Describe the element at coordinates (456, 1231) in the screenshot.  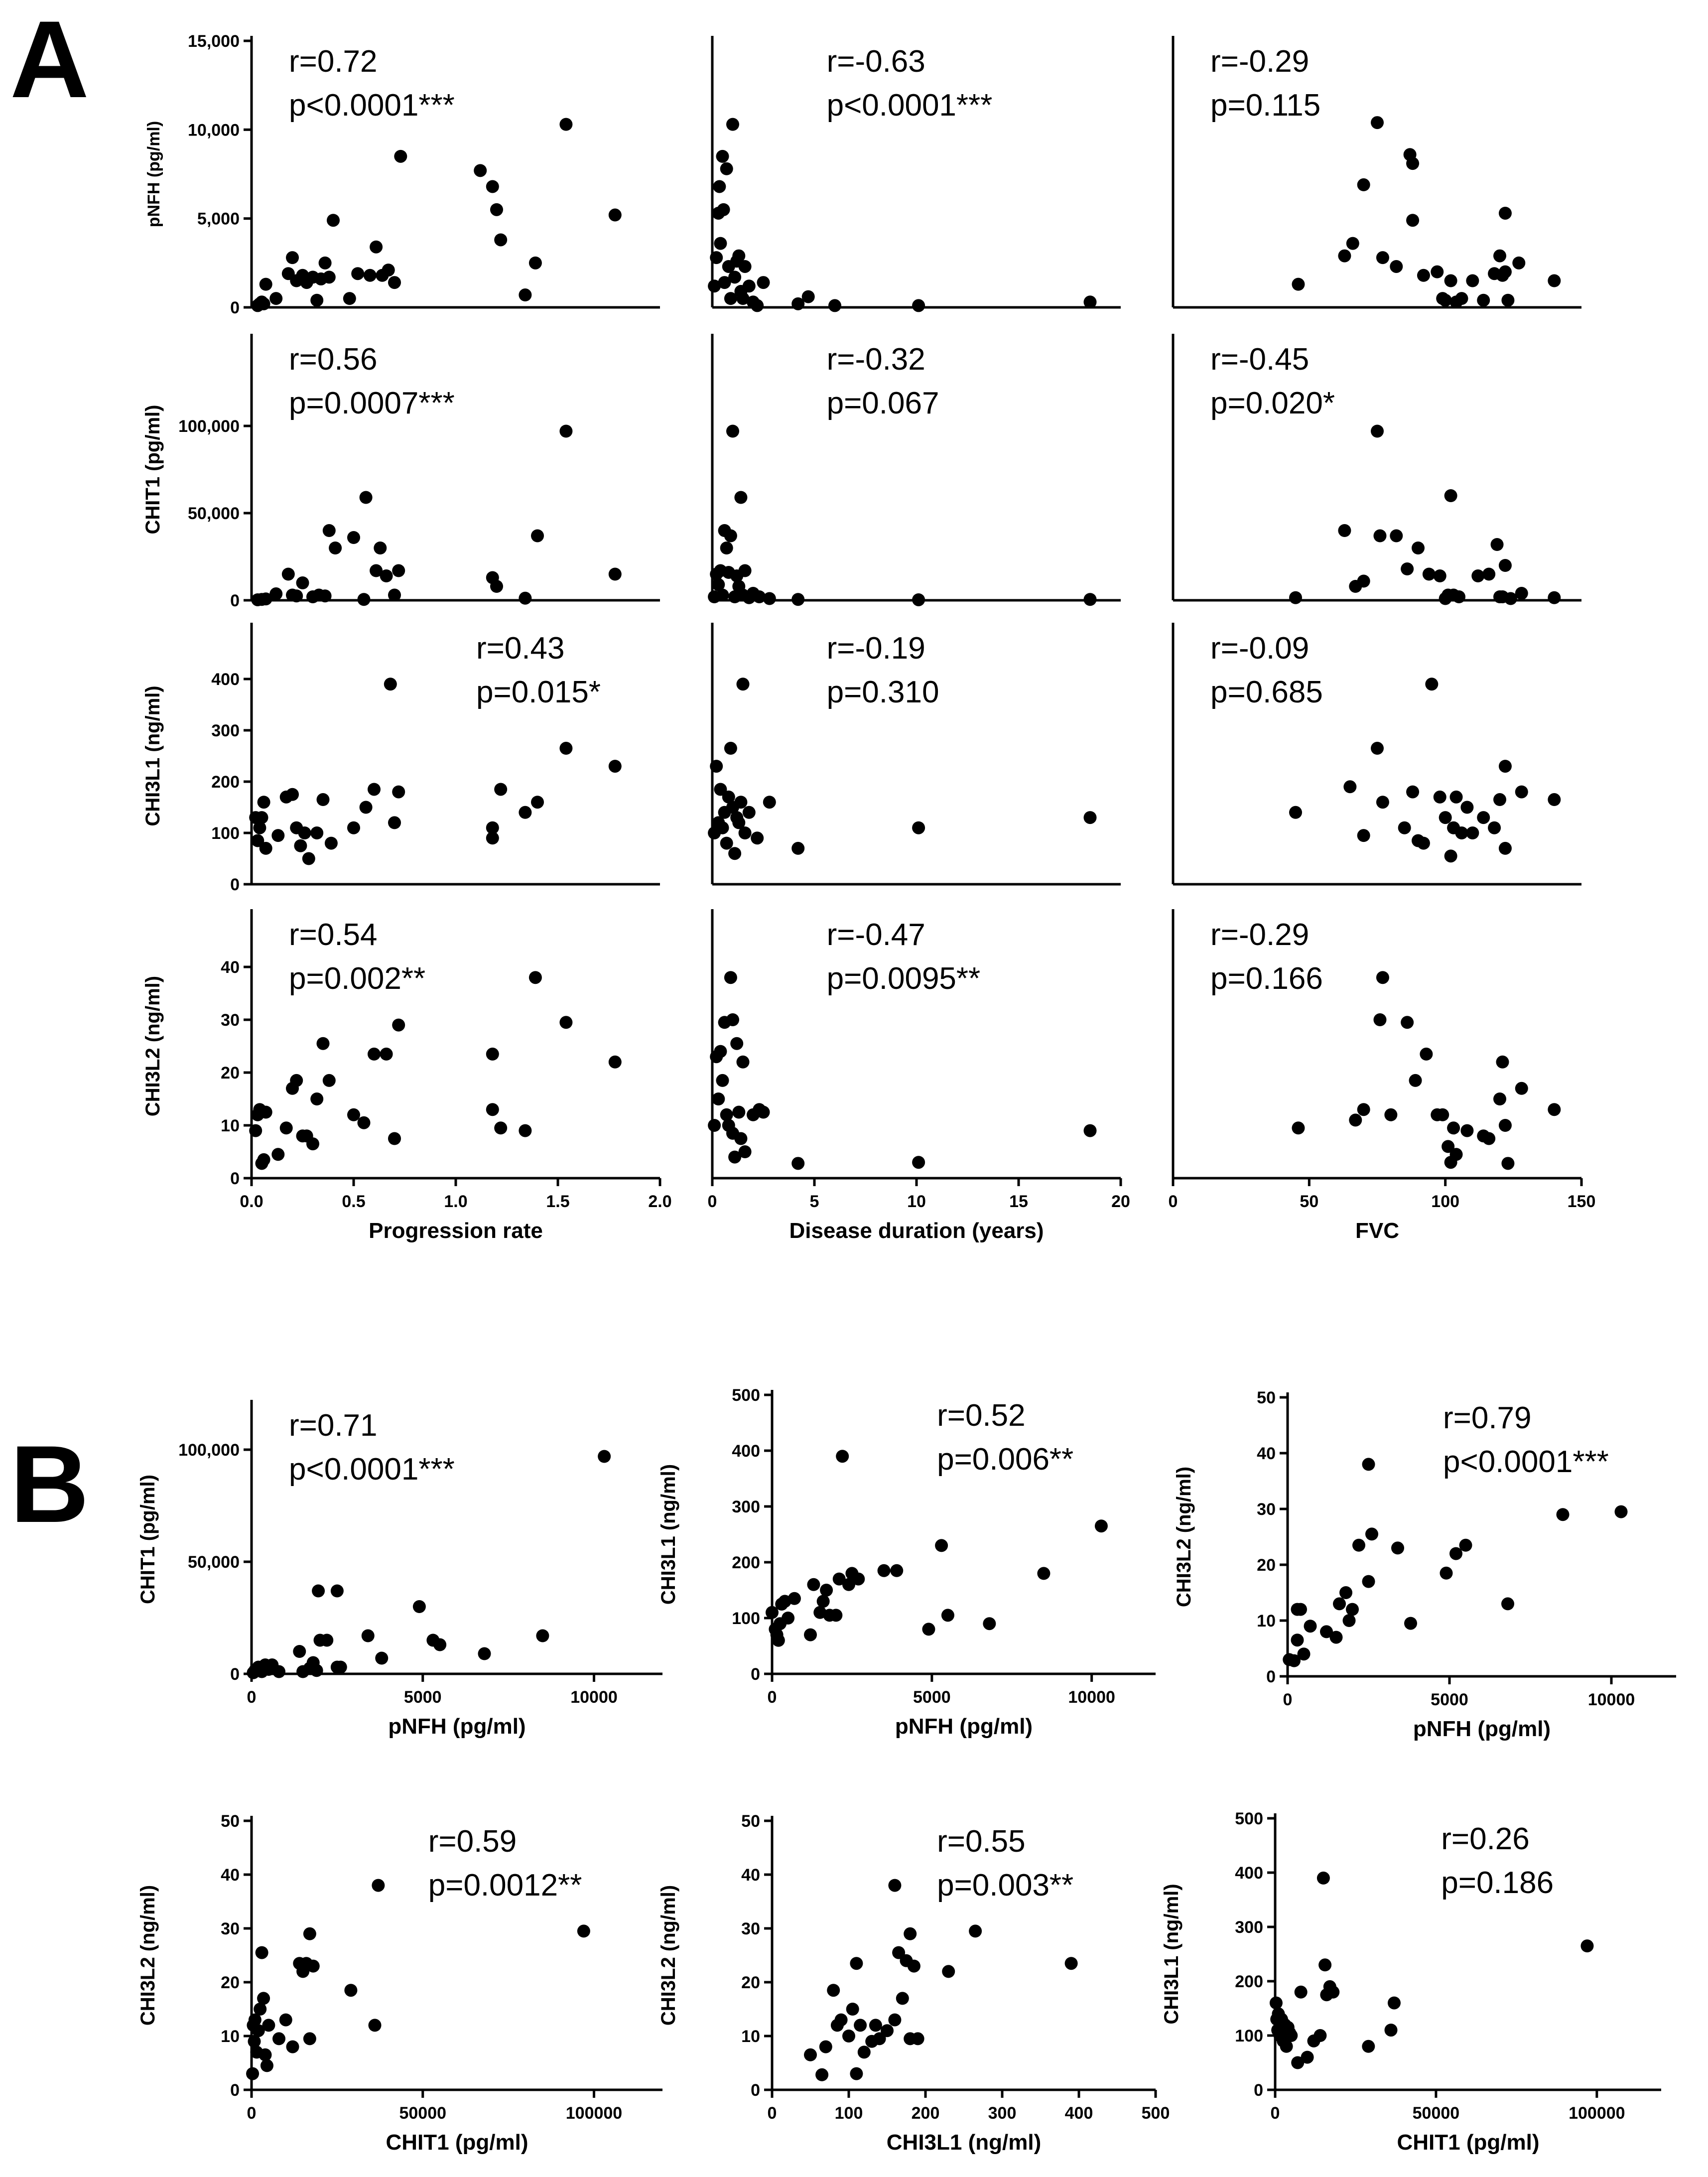
I see `chart-a-r4c1-xlabel: Progression rate` at that location.